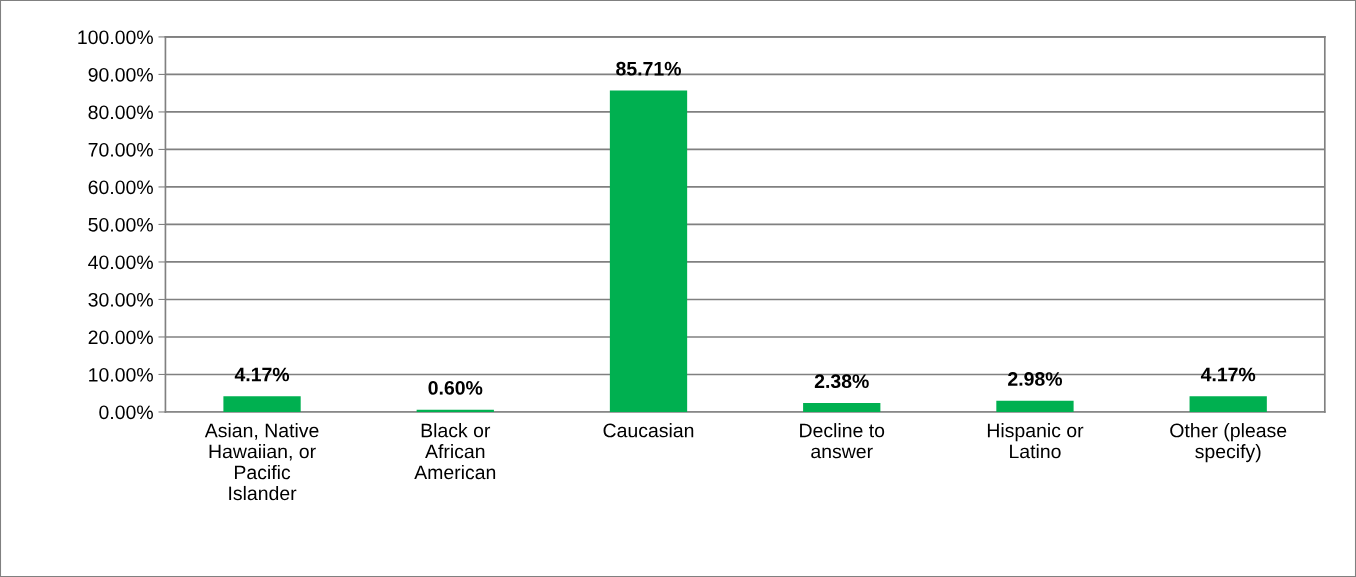 This screenshot has width=1356, height=577. What do you see at coordinates (455, 388) in the screenshot?
I see `data-label: 0.60%` at bounding box center [455, 388].